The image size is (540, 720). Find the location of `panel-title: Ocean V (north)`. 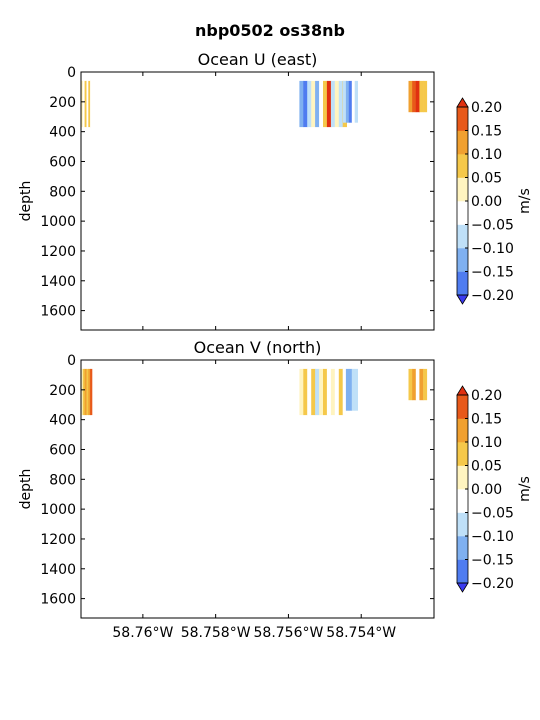

panel-title: Ocean V (north) is located at coordinates (258, 347).